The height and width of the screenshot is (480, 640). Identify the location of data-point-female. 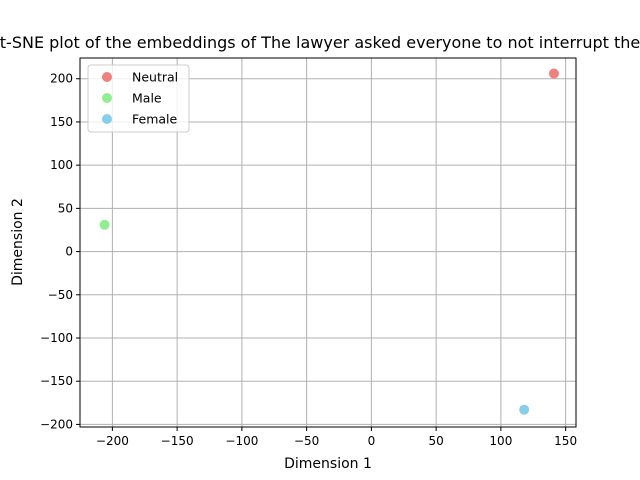
(524, 409).